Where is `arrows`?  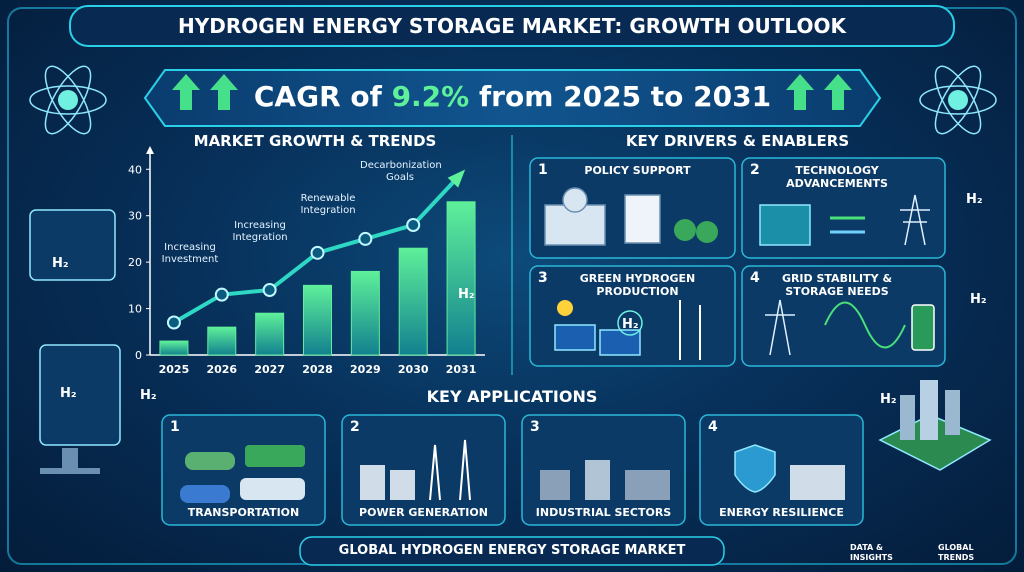 arrows is located at coordinates (512, 92).